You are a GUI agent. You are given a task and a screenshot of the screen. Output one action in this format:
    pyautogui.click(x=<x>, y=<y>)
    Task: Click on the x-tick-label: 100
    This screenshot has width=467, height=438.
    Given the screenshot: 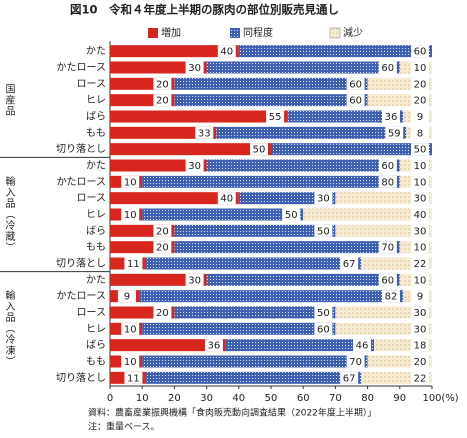 What is the action you would take?
    pyautogui.click(x=431, y=398)
    